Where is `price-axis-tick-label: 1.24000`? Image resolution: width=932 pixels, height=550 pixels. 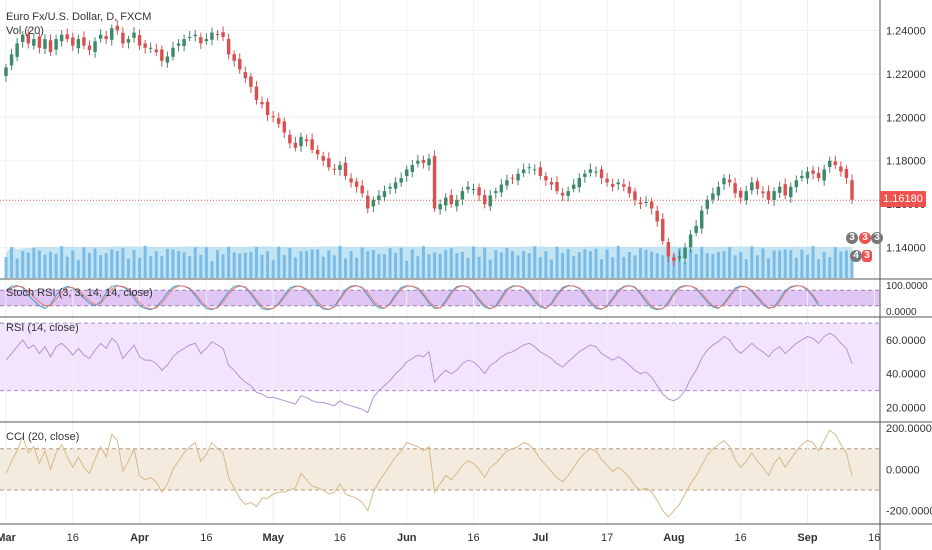 price-axis-tick-label: 1.24000 is located at coordinates (906, 31).